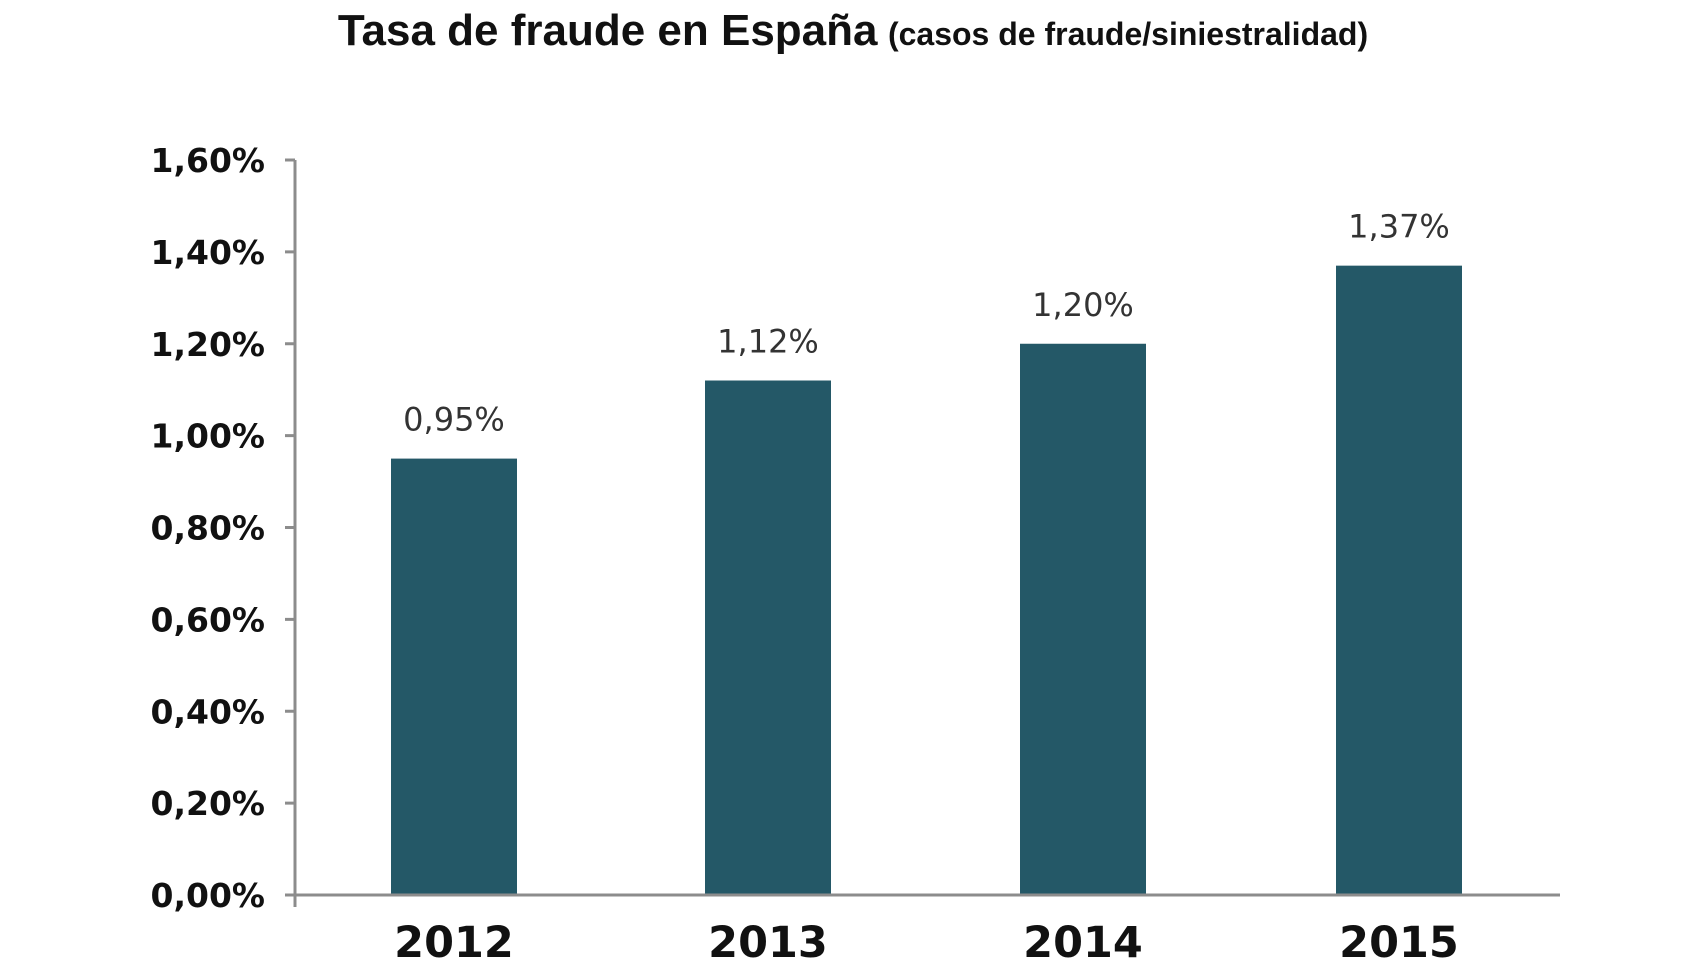  What do you see at coordinates (1083, 305) in the screenshot?
I see `data-label: 1,20%` at bounding box center [1083, 305].